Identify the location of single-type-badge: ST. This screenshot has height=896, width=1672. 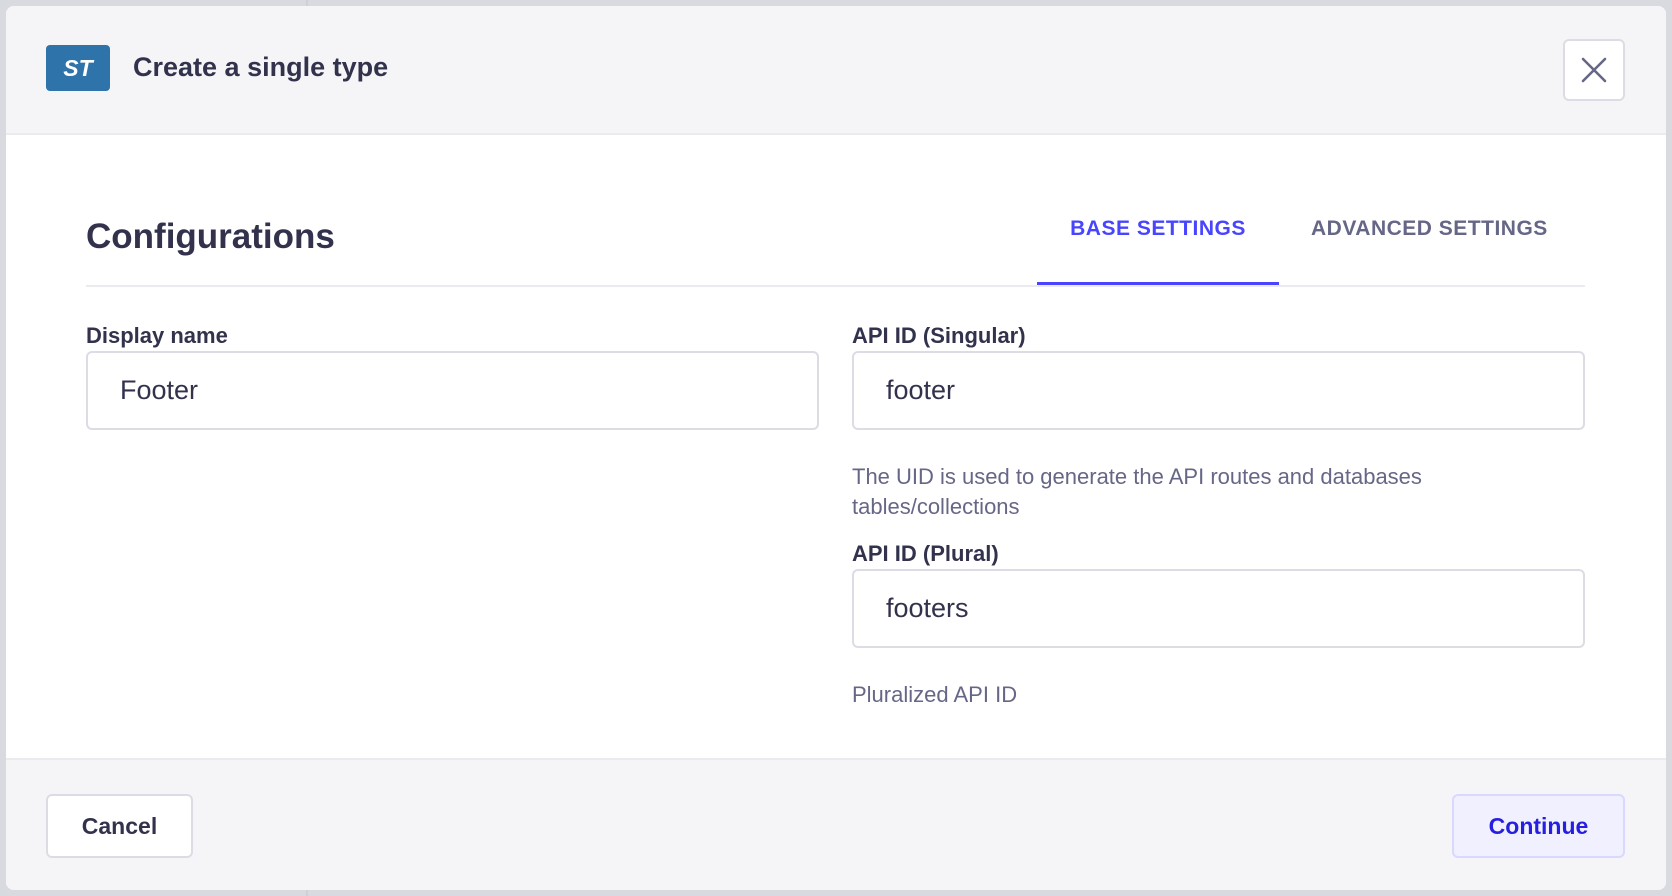
(78, 68).